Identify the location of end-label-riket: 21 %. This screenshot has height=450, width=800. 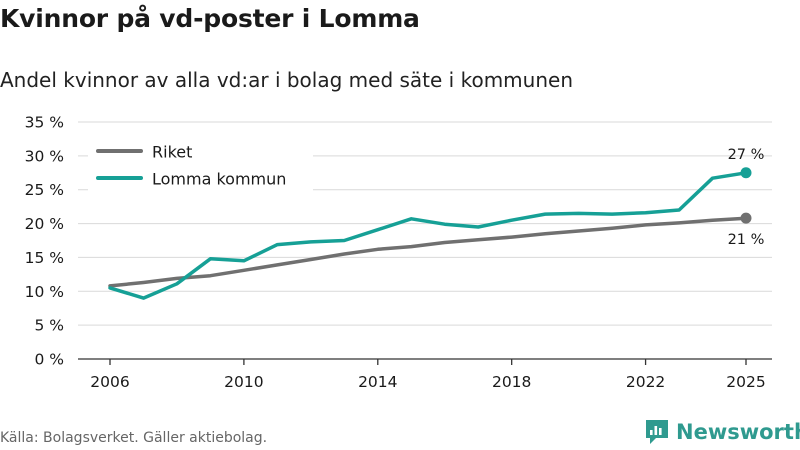
(746, 240).